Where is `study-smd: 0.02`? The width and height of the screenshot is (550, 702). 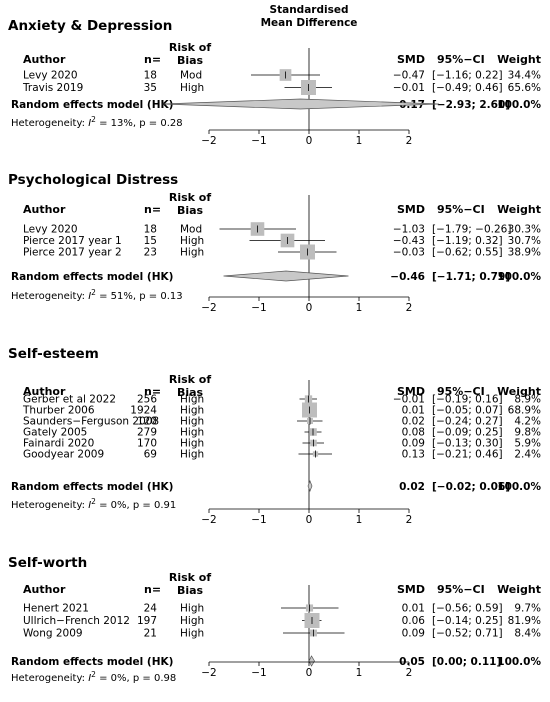 study-smd: 0.02 is located at coordinates (413, 422).